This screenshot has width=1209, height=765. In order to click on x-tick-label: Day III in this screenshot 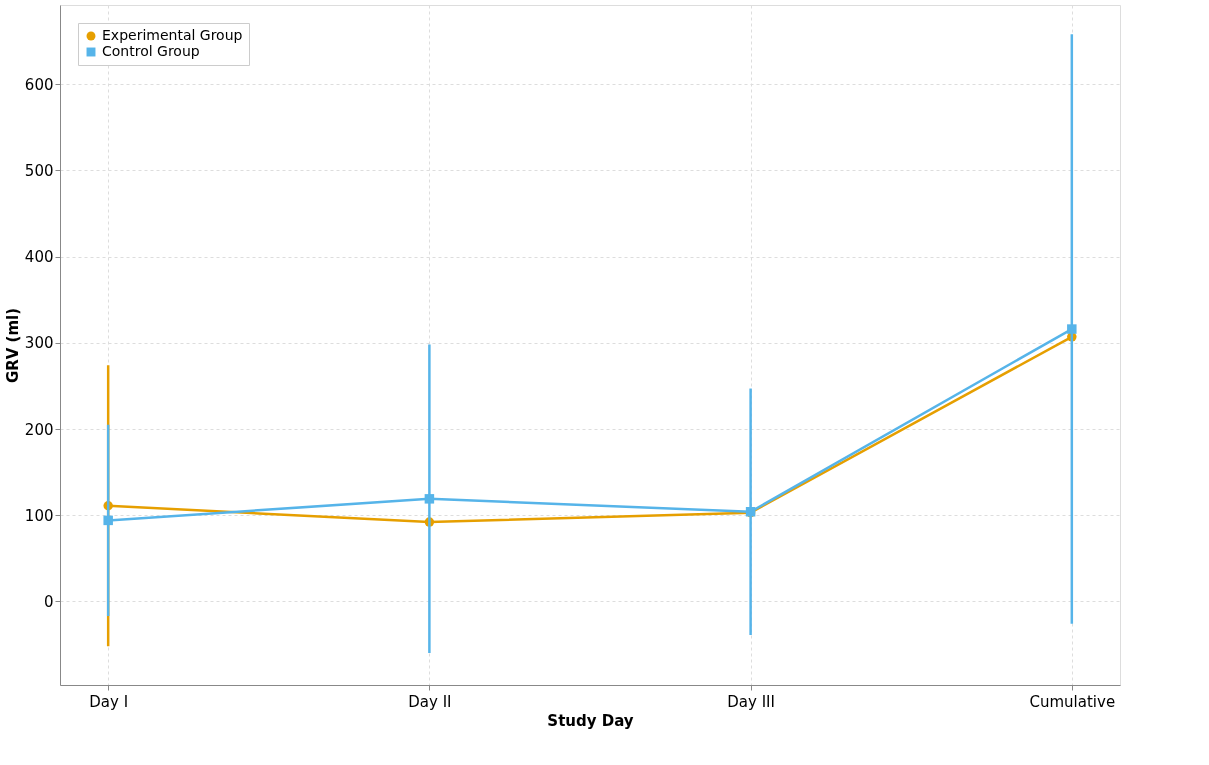, I will do `click(751, 701)`.